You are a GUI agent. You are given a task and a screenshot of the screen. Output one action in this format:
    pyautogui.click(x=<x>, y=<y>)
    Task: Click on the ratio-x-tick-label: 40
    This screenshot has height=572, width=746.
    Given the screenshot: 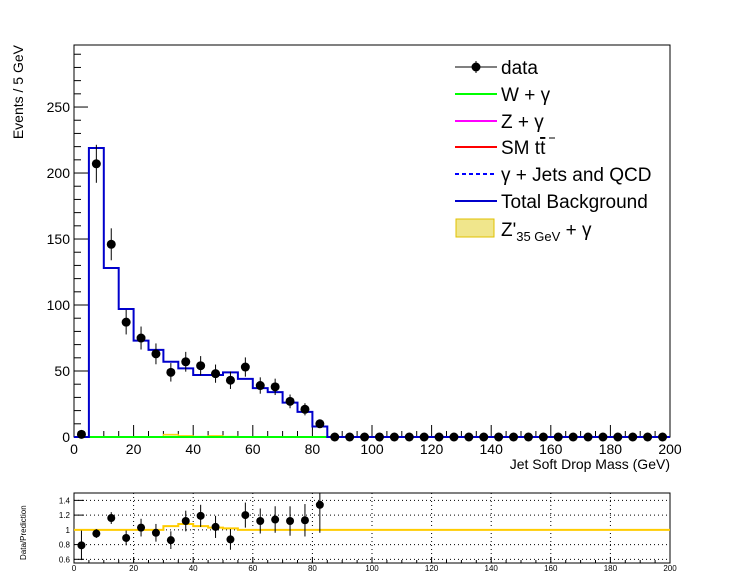 What is the action you would take?
    pyautogui.click(x=193, y=568)
    